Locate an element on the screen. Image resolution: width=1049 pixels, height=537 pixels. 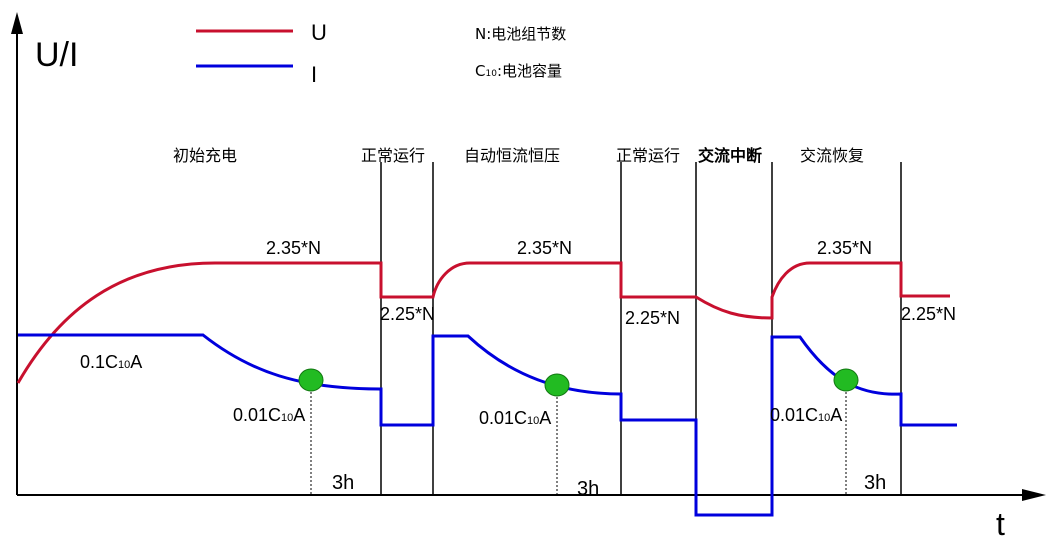
voltage-high-label-3: 2.35*N is located at coordinates (844, 248).